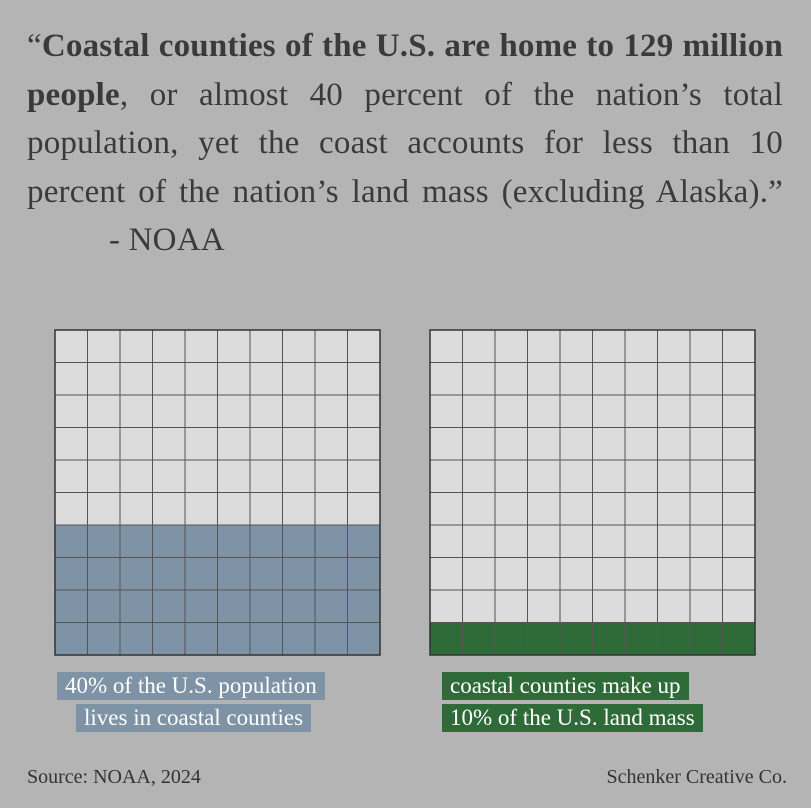 Image resolution: width=811 pixels, height=808 pixels. What do you see at coordinates (194, 718) in the screenshot?
I see `population-label-line-2: lives in coastal counties` at bounding box center [194, 718].